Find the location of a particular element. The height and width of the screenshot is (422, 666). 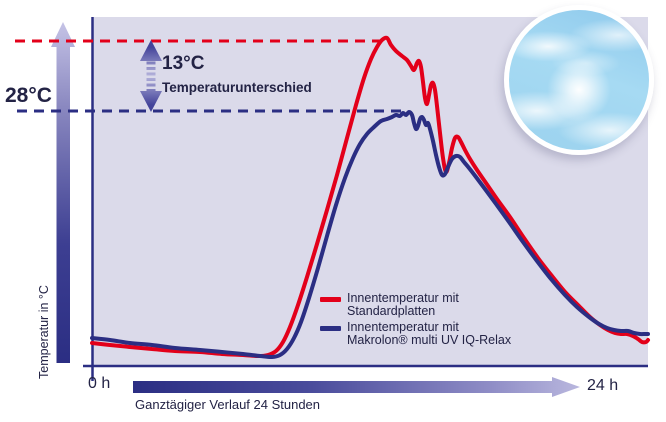

y-axis-gradient-arrow is located at coordinates (63, 192).